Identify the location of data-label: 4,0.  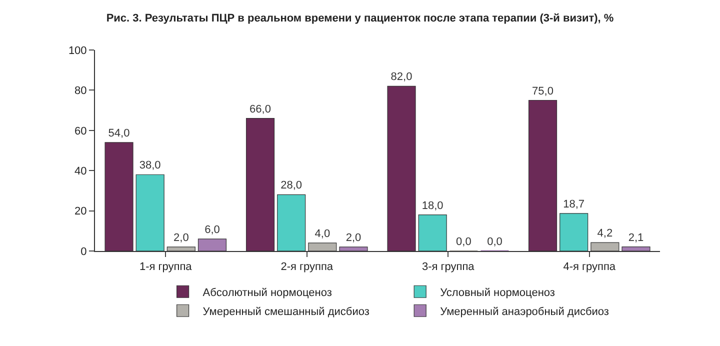
(322, 234).